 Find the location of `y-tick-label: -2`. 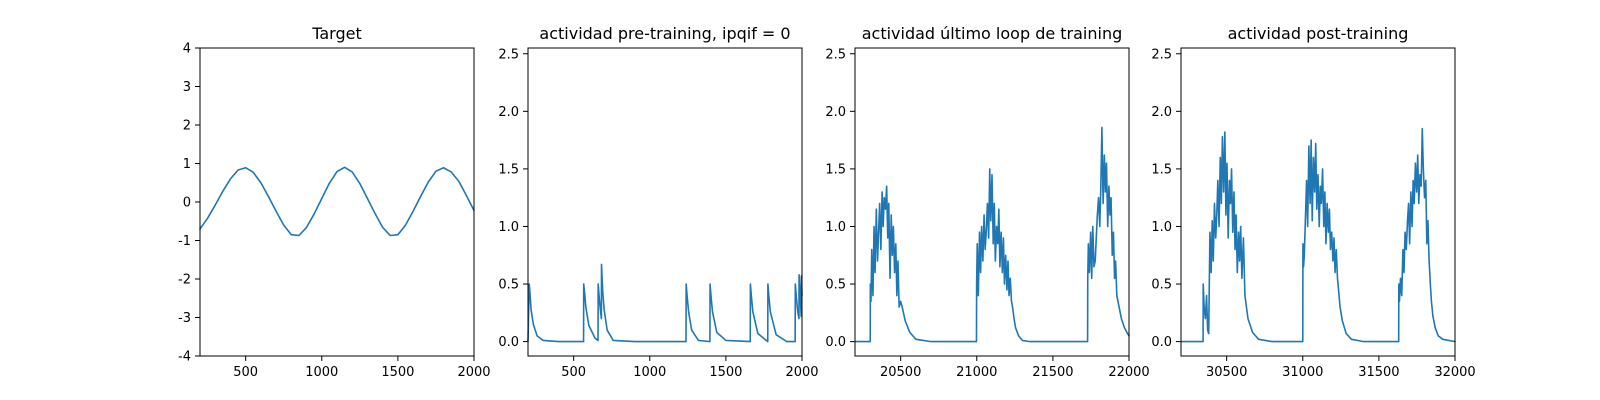

y-tick-label: -2 is located at coordinates (184, 280).